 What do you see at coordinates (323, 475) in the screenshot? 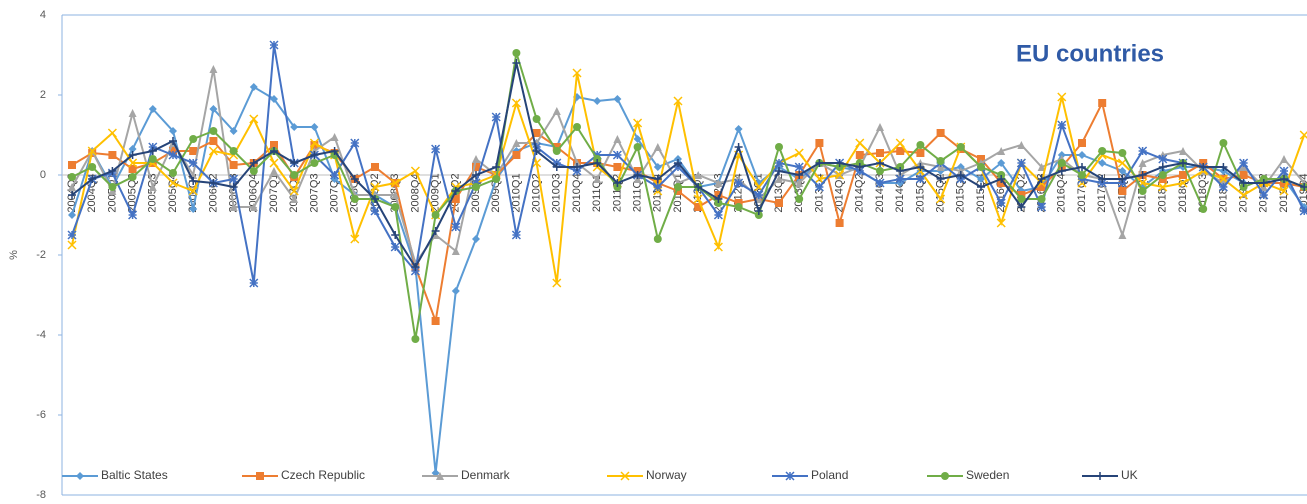
I see `legend-label: Czech Republic` at bounding box center [323, 475].